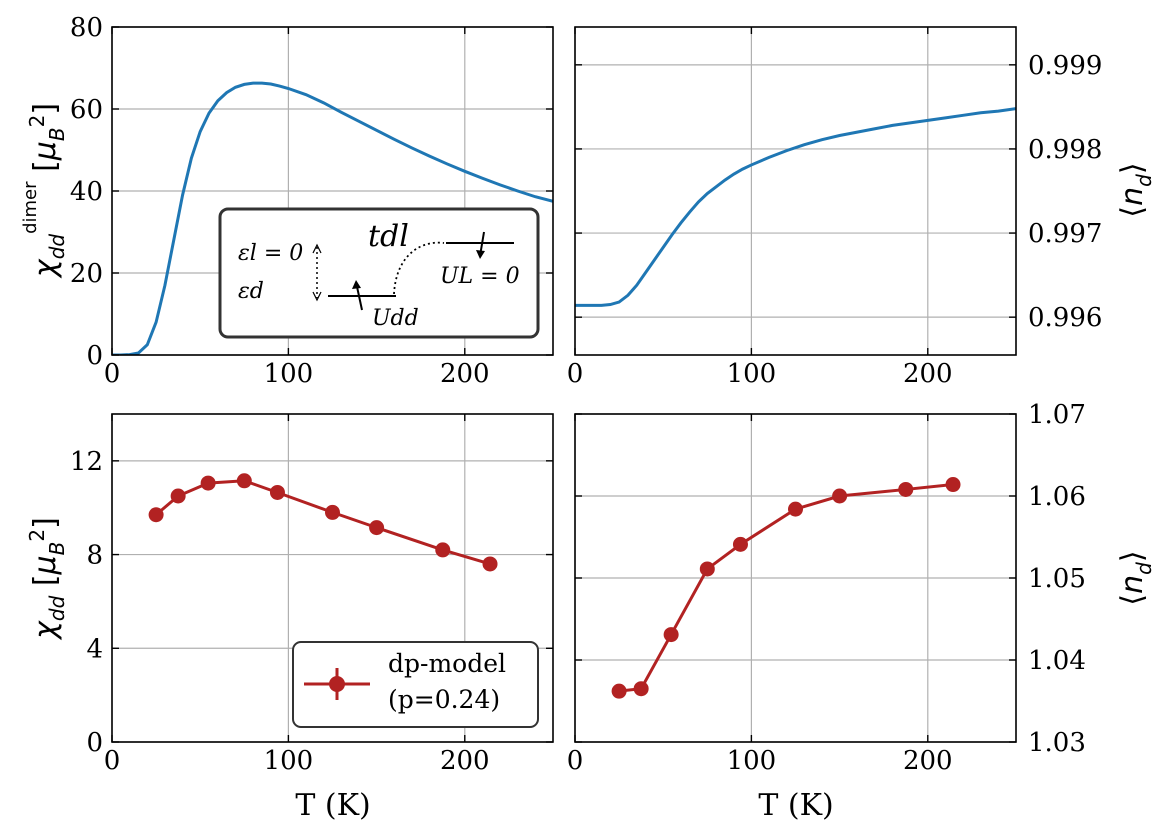  Describe the element at coordinates (1057, 497) in the screenshot. I see `y-tick-label: 1.06` at that location.